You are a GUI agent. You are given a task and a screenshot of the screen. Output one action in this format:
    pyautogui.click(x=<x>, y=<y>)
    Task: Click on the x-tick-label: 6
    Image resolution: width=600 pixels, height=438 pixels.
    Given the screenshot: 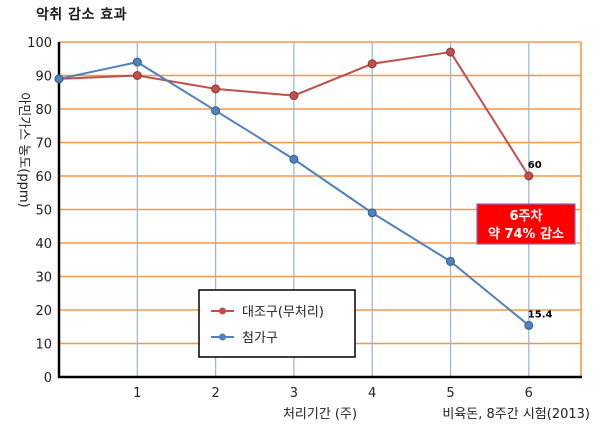 What is the action you would take?
    pyautogui.click(x=529, y=393)
    